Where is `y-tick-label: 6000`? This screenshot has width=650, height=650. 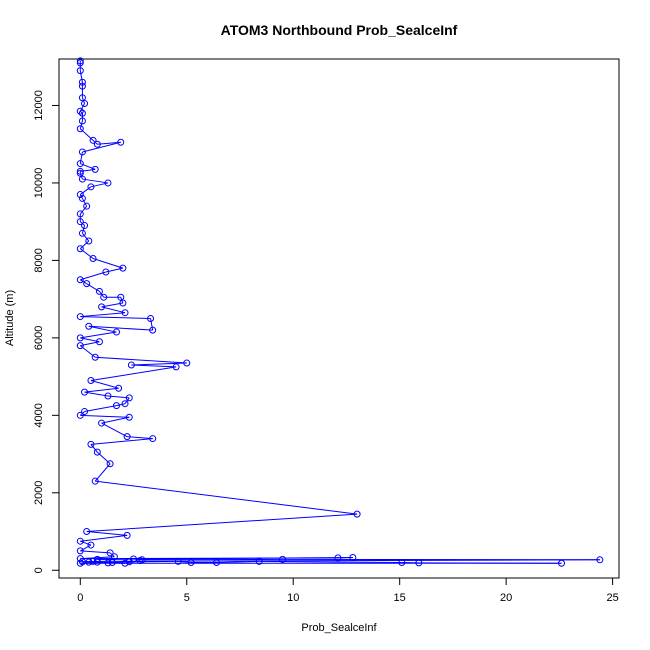
y-tick-label: 6000 is located at coordinates (39, 338).